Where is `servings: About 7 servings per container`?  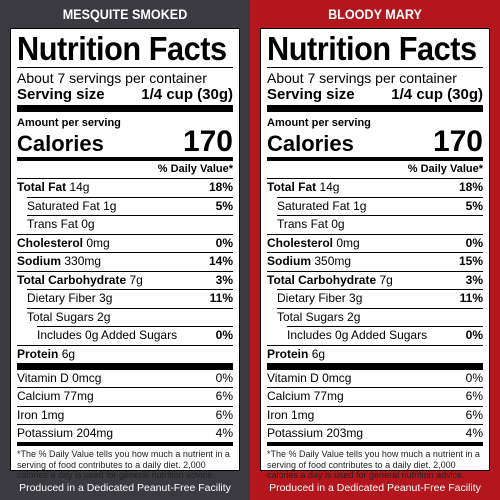
servings: About 7 servings per container is located at coordinates (362, 78).